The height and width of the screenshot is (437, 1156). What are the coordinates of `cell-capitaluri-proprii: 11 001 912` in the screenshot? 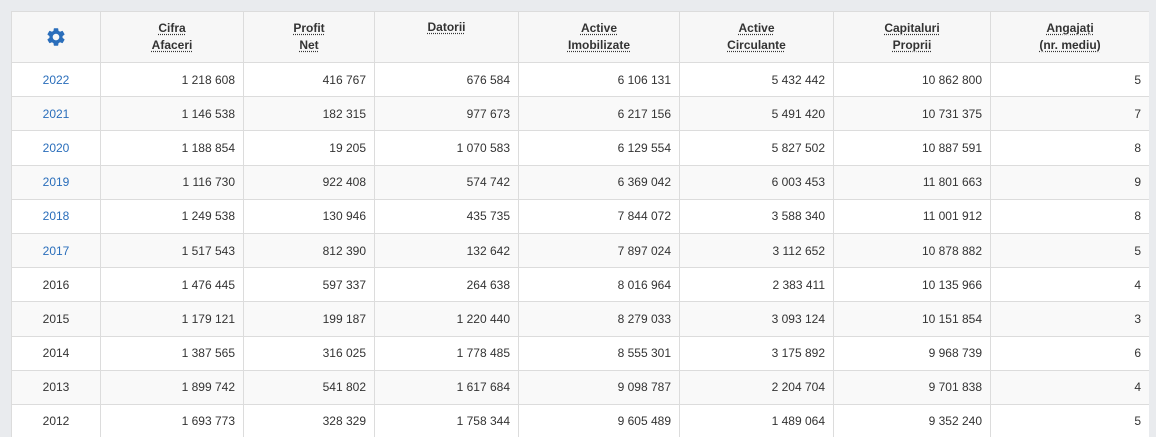 It's located at (912, 216).